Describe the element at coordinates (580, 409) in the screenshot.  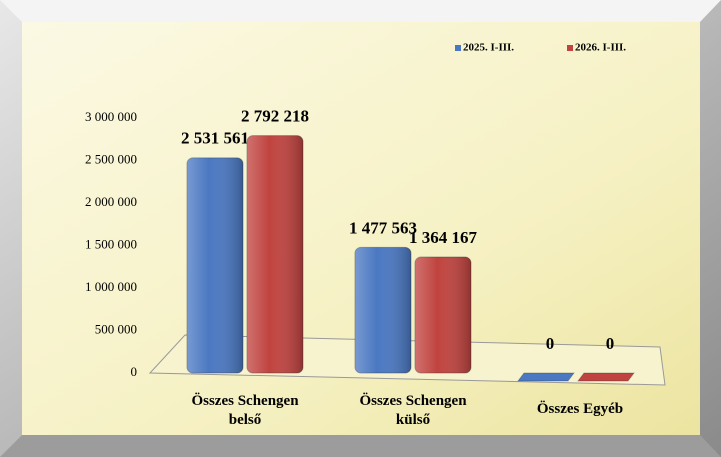
I see `x-tick-label: Összes Egyéb` at that location.